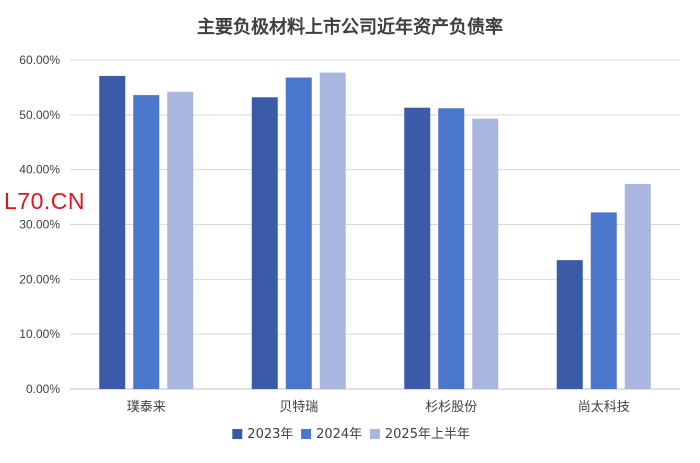 This screenshot has width=700, height=463. I want to click on y-tick-label: 10.00%, so click(39, 334).